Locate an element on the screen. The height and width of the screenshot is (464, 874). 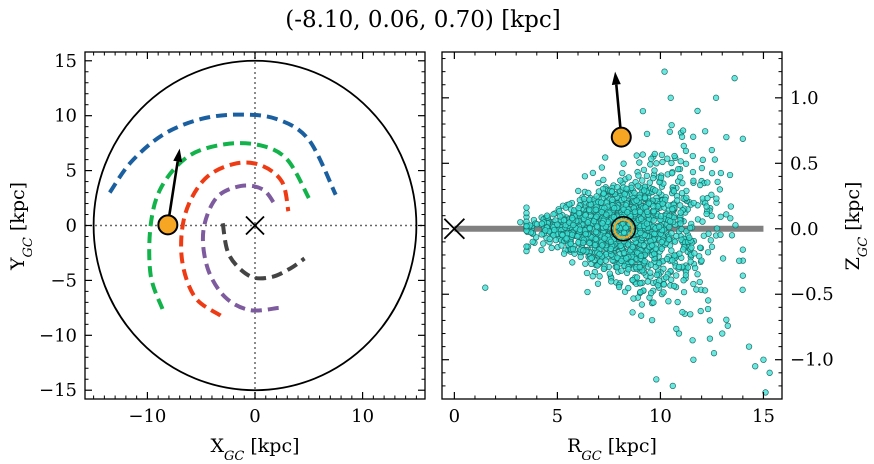
cluster-center-ring is located at coordinates (623, 228).